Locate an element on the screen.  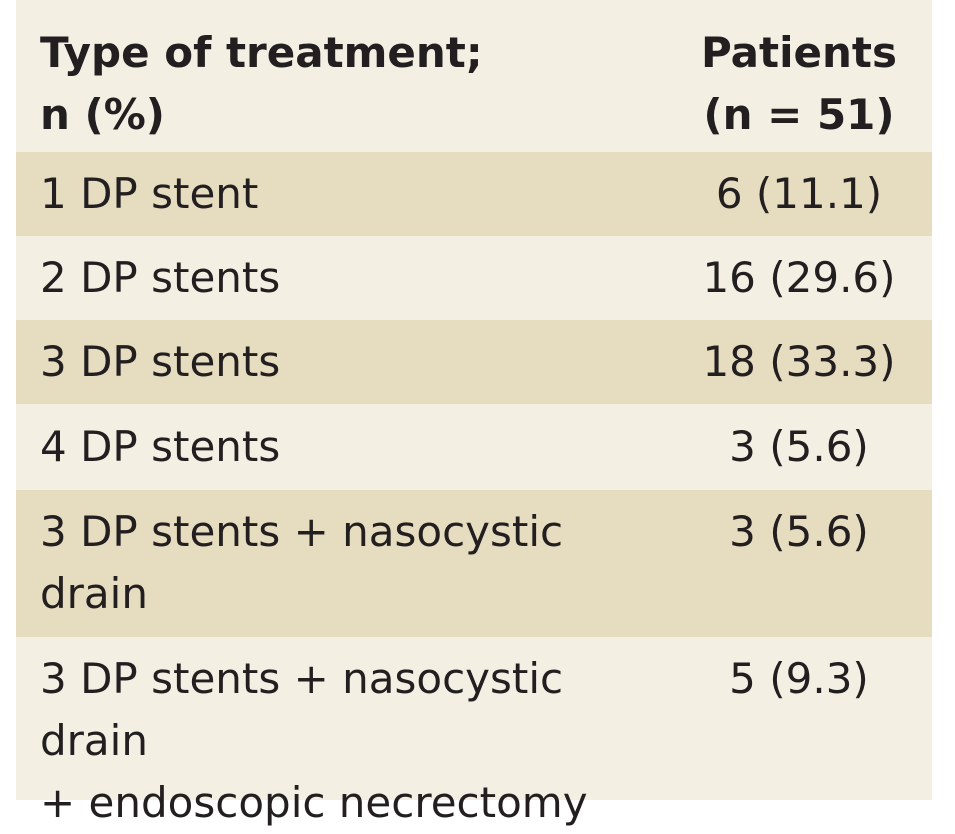
header-patients-cell: Patients (n = 51) is located at coordinates (799, 84).